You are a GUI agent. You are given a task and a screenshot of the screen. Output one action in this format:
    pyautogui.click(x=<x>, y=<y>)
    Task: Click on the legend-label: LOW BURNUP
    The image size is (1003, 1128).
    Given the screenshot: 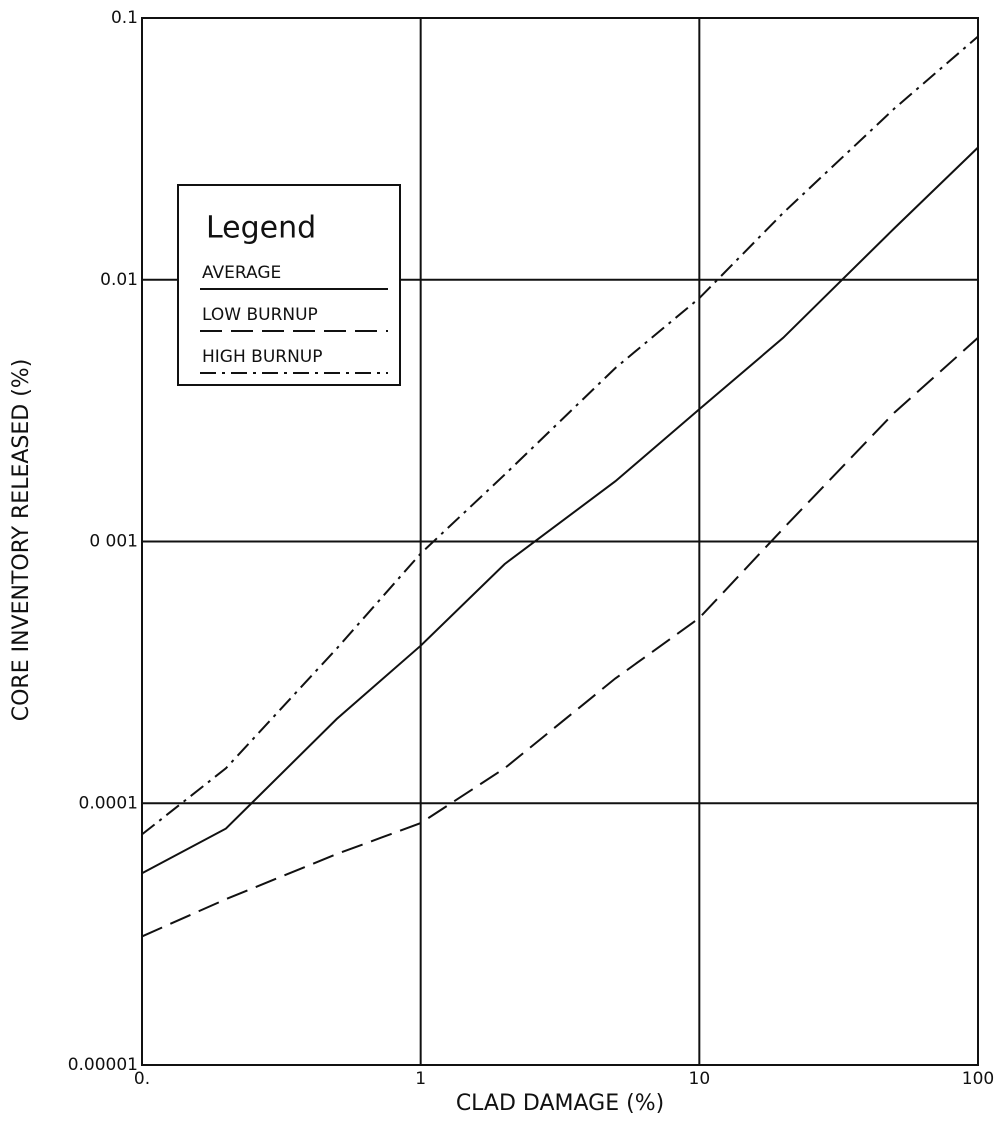 What is the action you would take?
    pyautogui.click(x=260, y=315)
    